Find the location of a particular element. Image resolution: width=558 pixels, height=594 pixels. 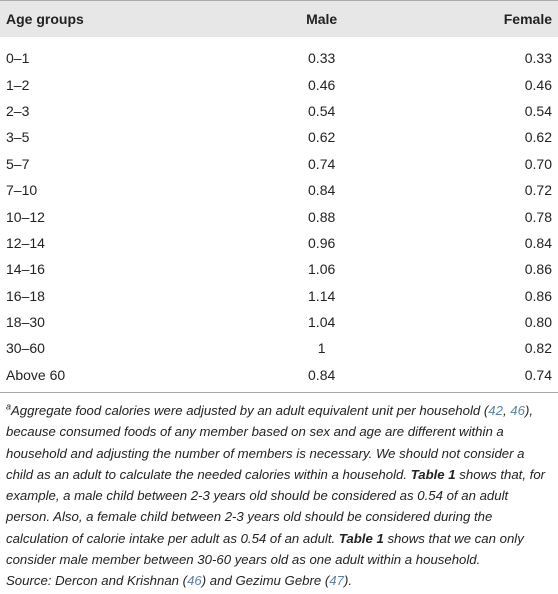

table-cell: 0.96 is located at coordinates (322, 242).